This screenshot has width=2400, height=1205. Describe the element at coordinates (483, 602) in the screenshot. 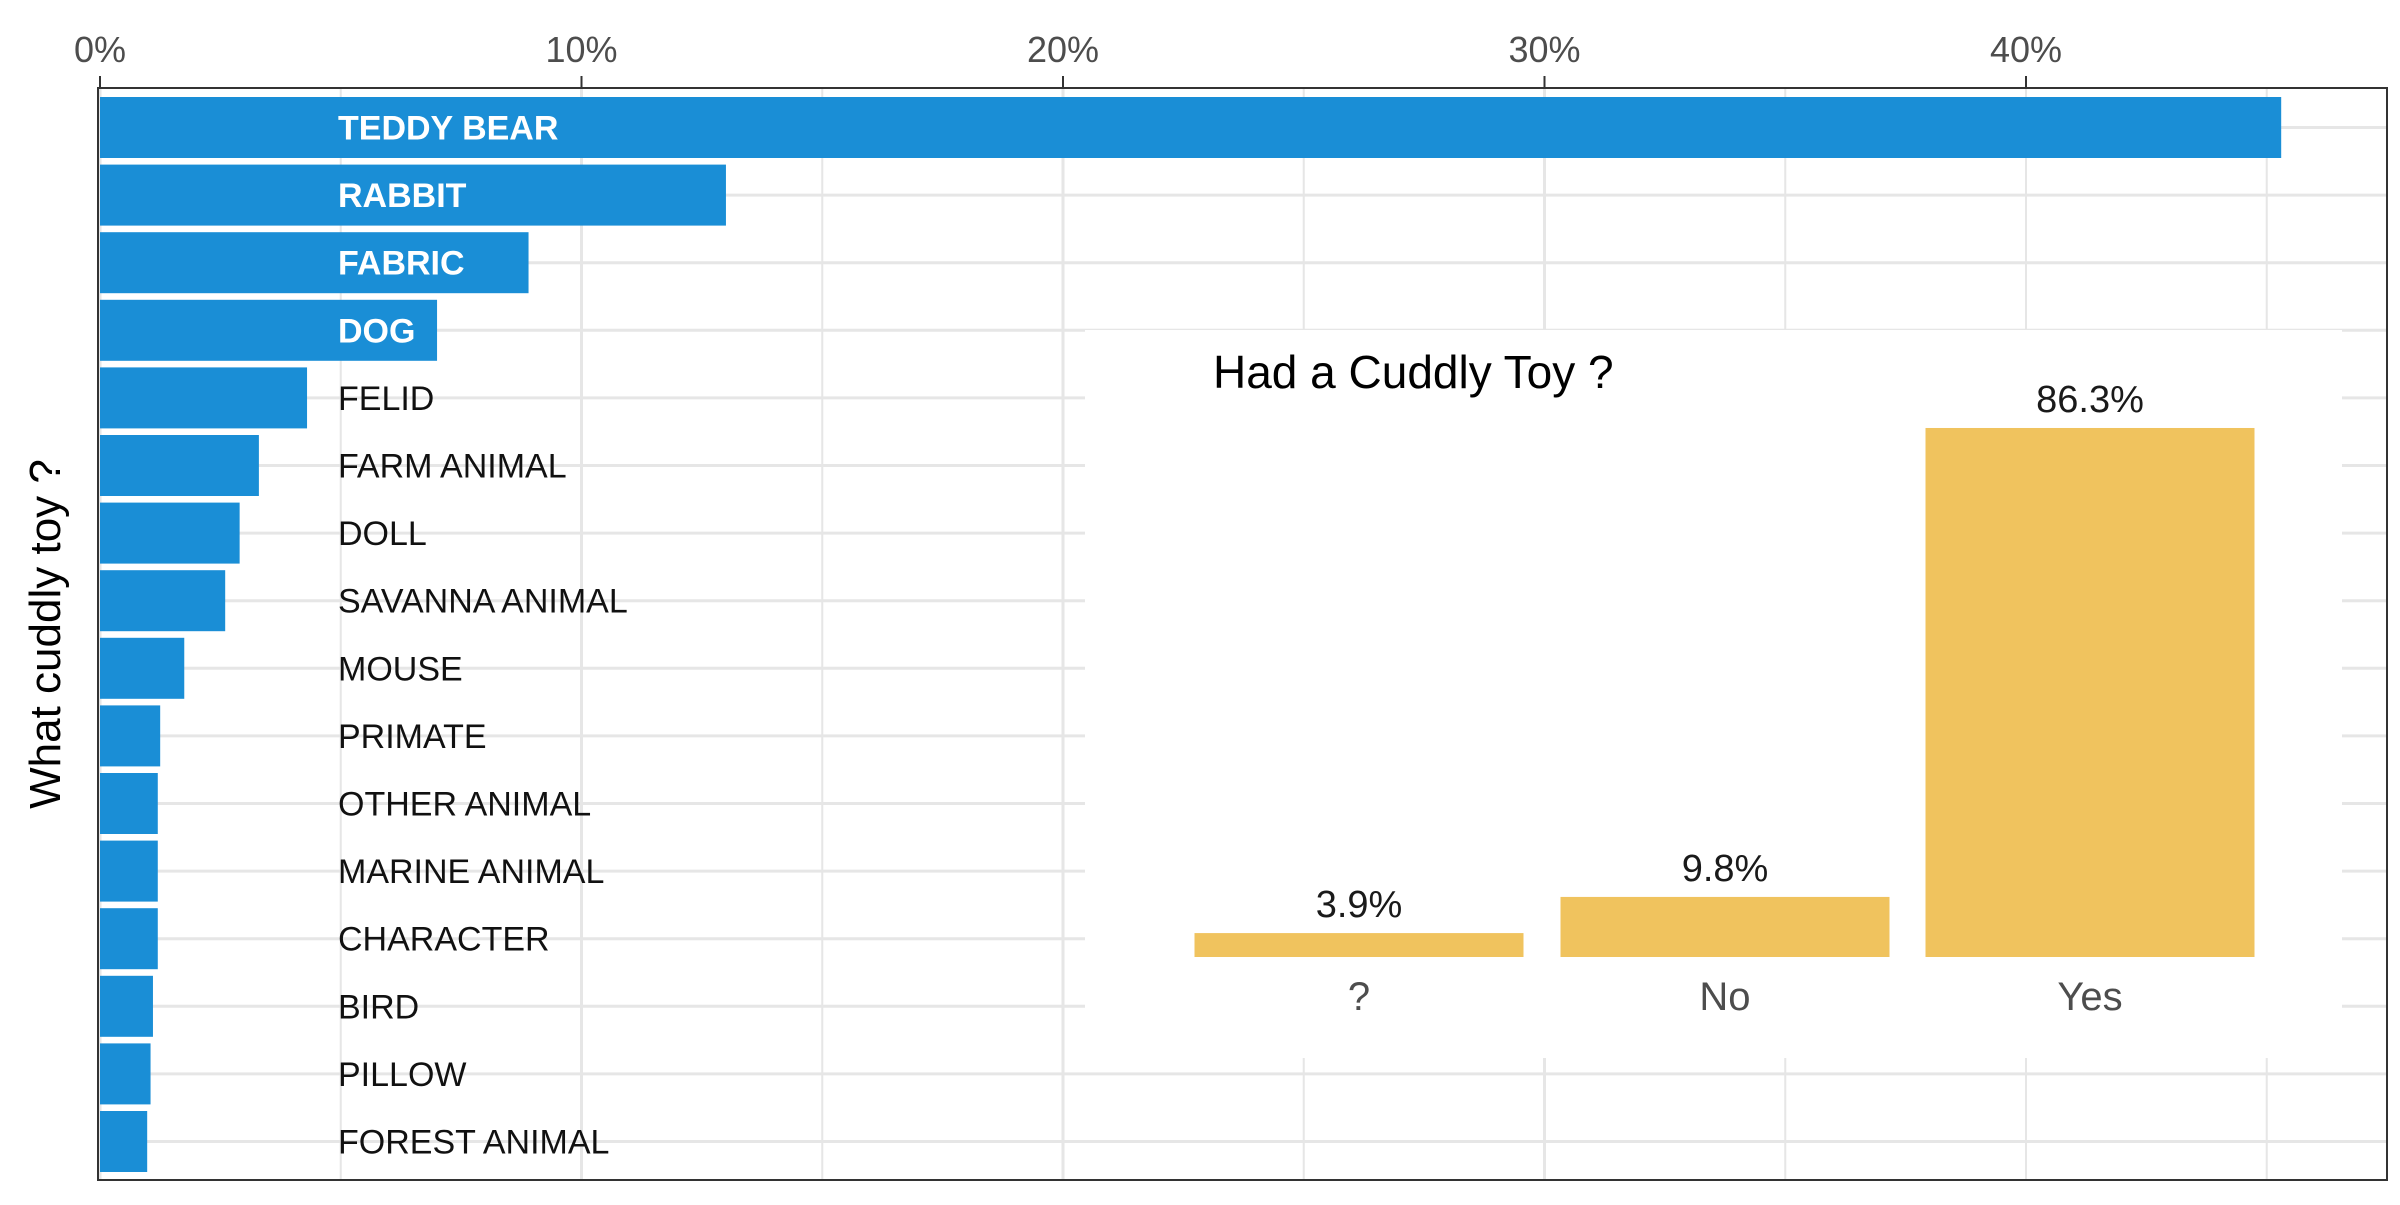

I see `category-label: SAVANNA ANIMAL` at that location.